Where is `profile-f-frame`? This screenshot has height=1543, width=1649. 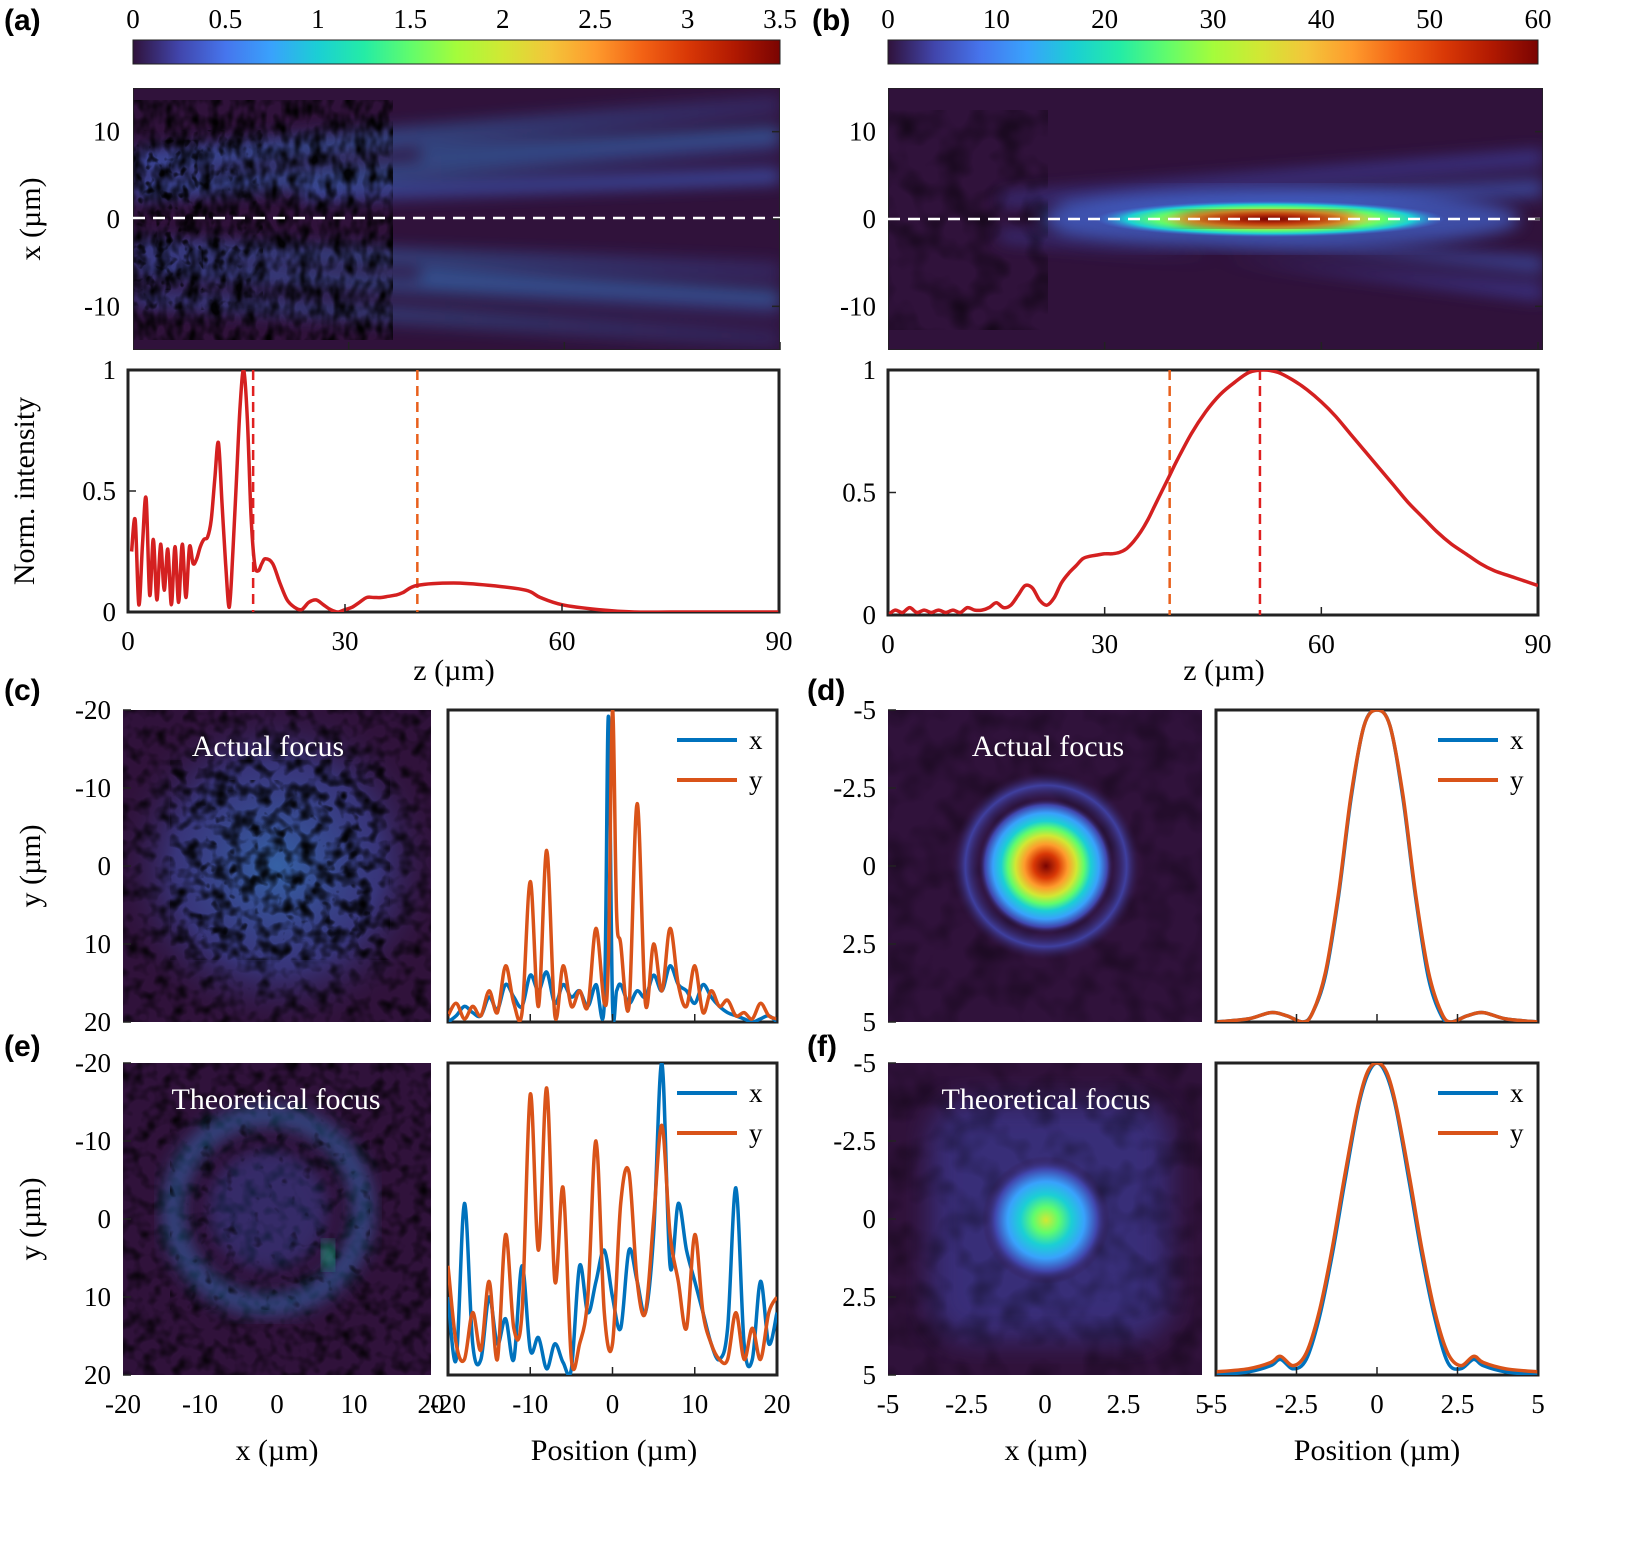 profile-f-frame is located at coordinates (1377, 1219).